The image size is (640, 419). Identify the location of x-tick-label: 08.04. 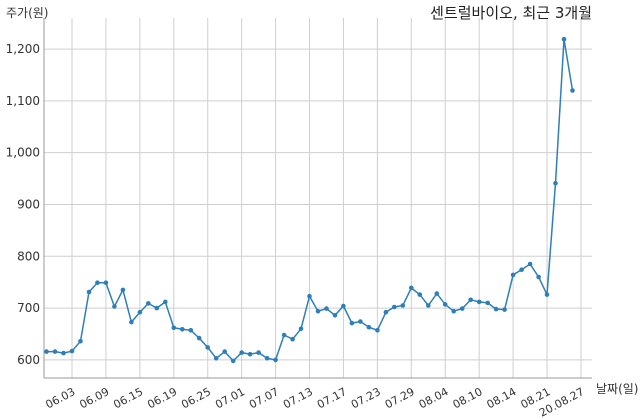
(434, 398).